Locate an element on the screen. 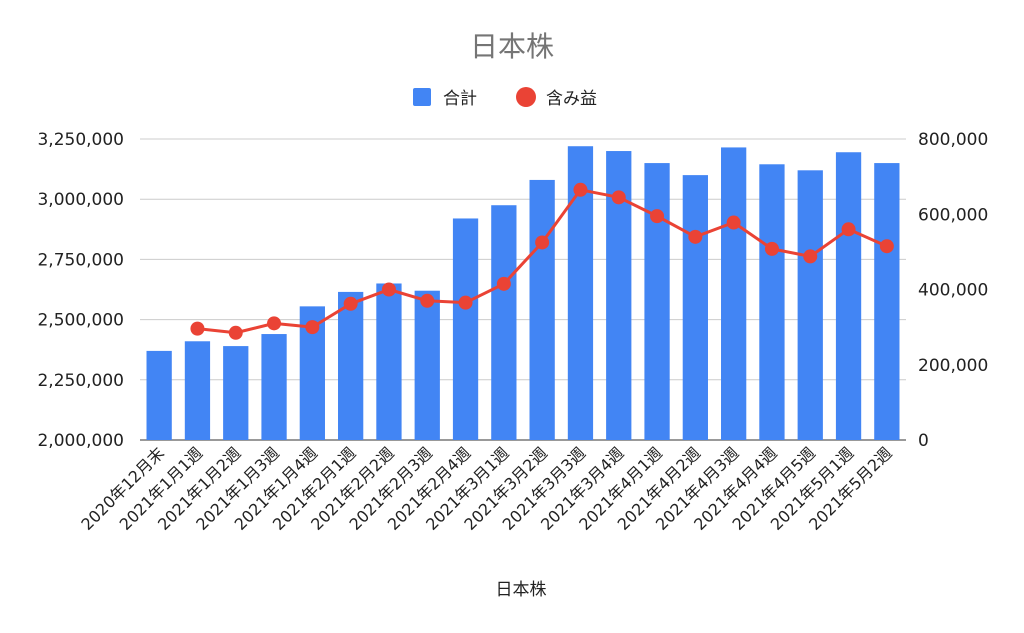 The width and height of the screenshot is (1024, 633). left-axis-tick-label: 2,500,000 is located at coordinates (80, 321).